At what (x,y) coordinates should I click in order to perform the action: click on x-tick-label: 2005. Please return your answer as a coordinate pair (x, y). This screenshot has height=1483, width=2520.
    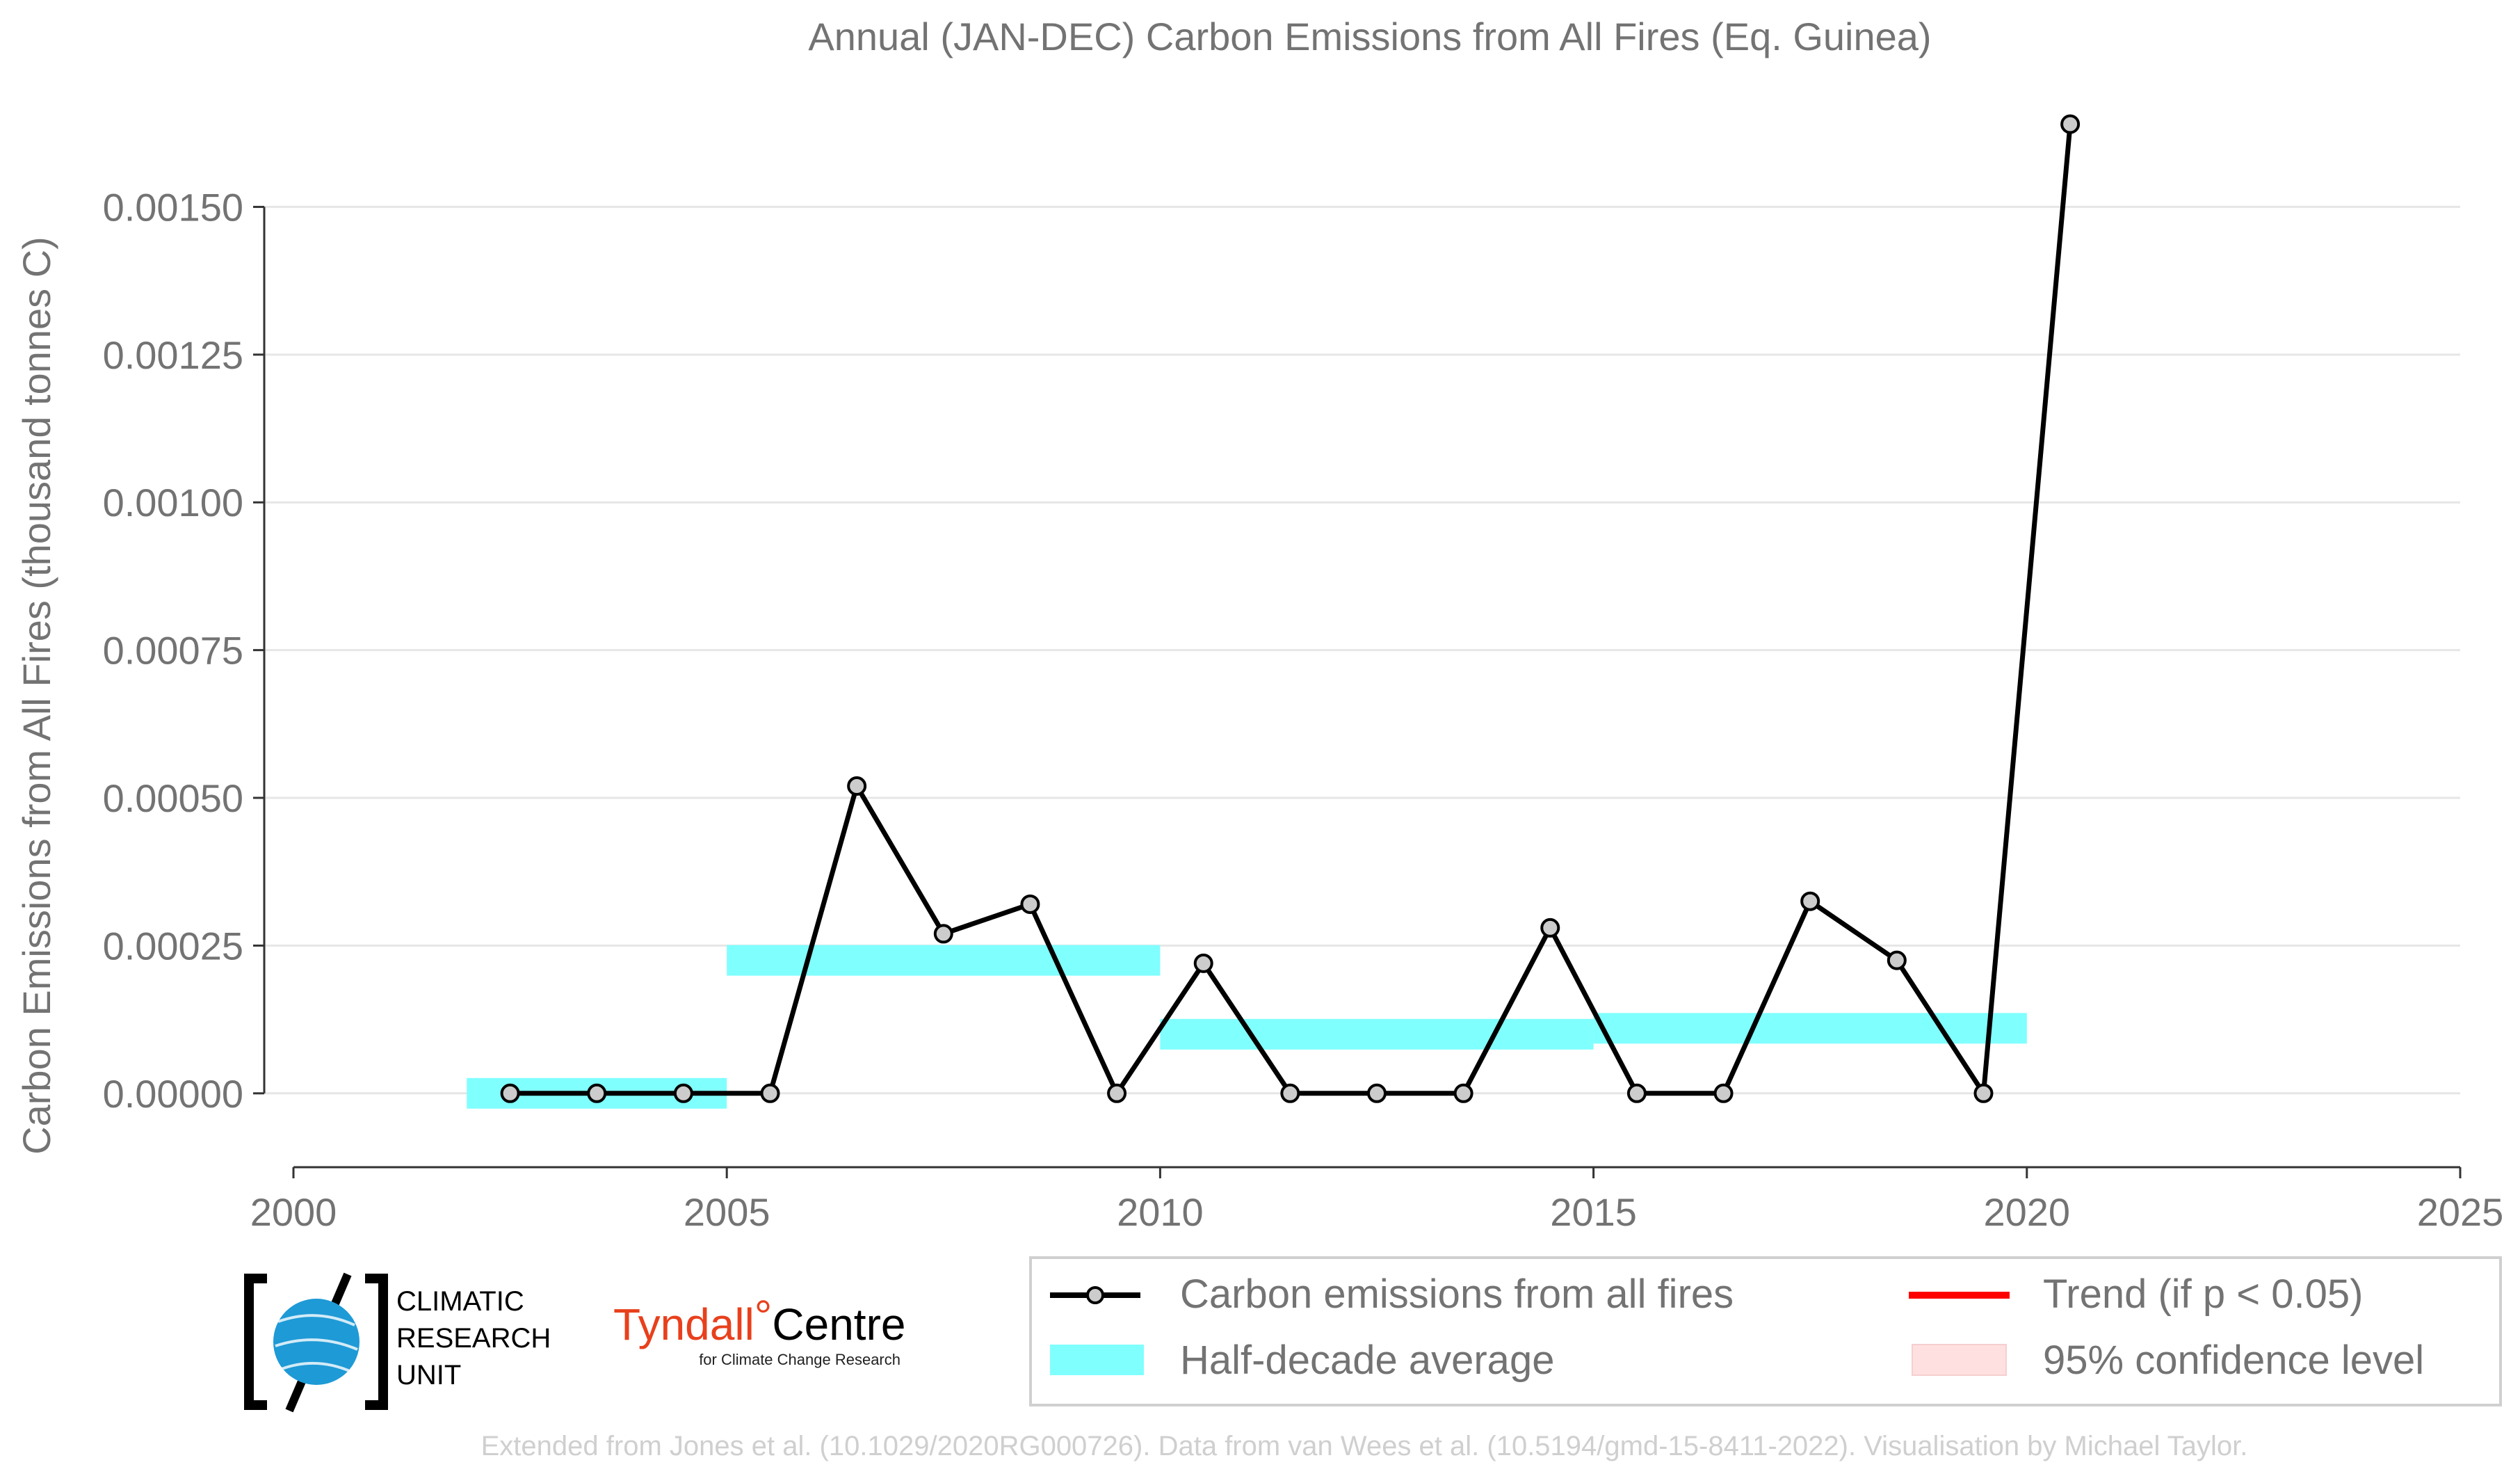
    Looking at the image, I should click on (727, 1212).